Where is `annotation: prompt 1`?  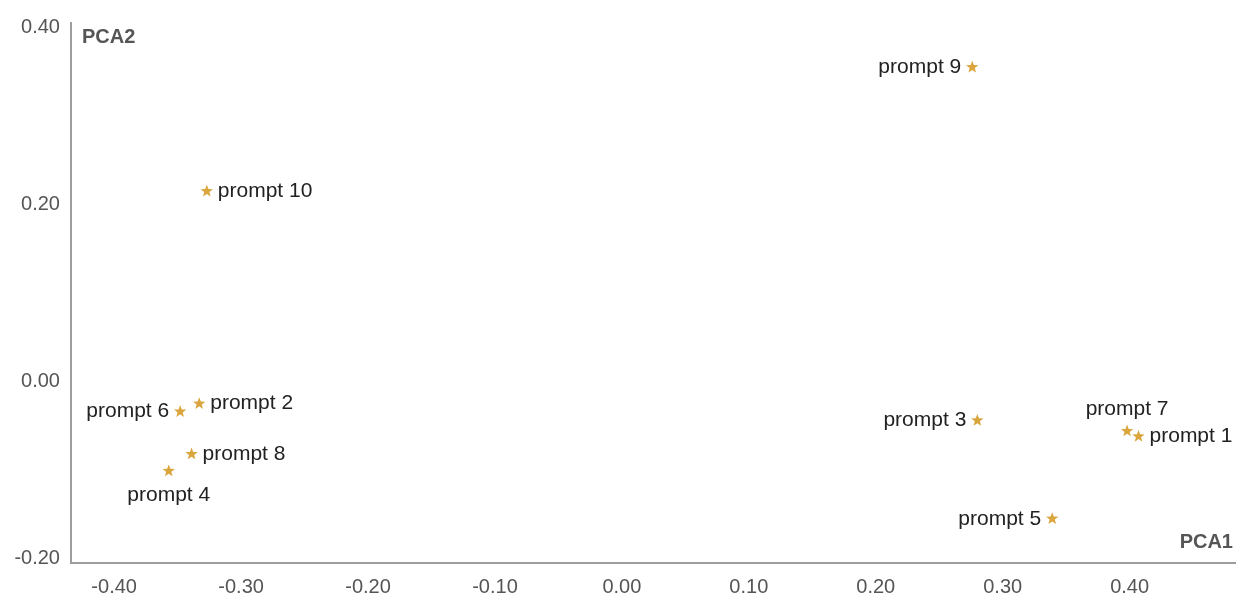
annotation: prompt 1 is located at coordinates (1191, 435).